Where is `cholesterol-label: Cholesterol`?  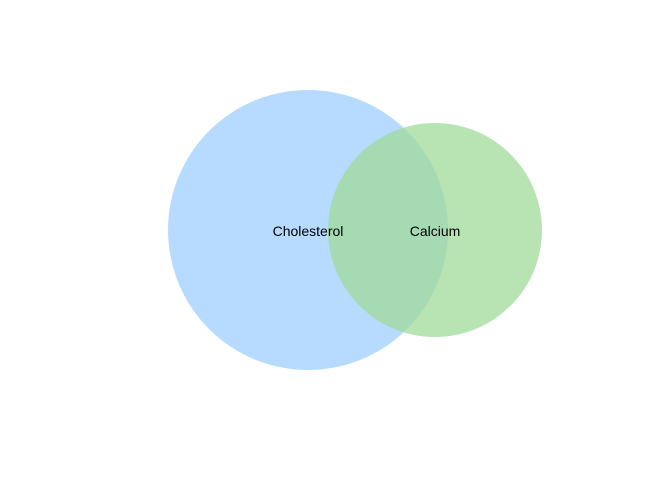 cholesterol-label: Cholesterol is located at coordinates (308, 231).